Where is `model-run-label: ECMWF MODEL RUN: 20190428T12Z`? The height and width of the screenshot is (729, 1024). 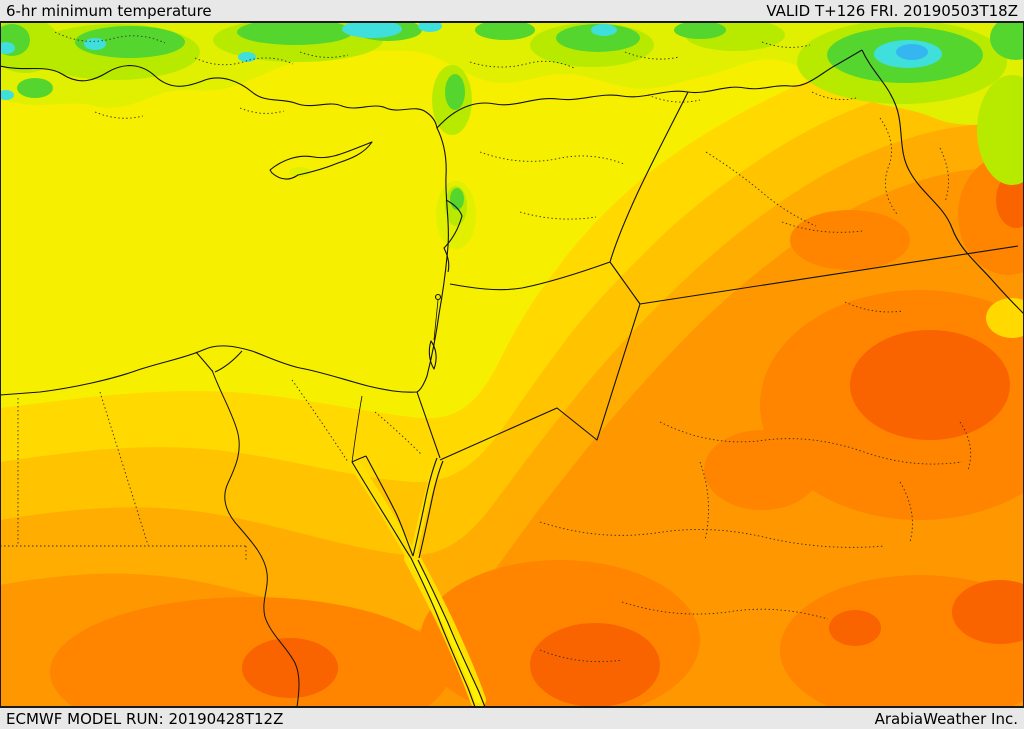
model-run-label: ECMWF MODEL RUN: 20190428T12Z is located at coordinates (145, 718).